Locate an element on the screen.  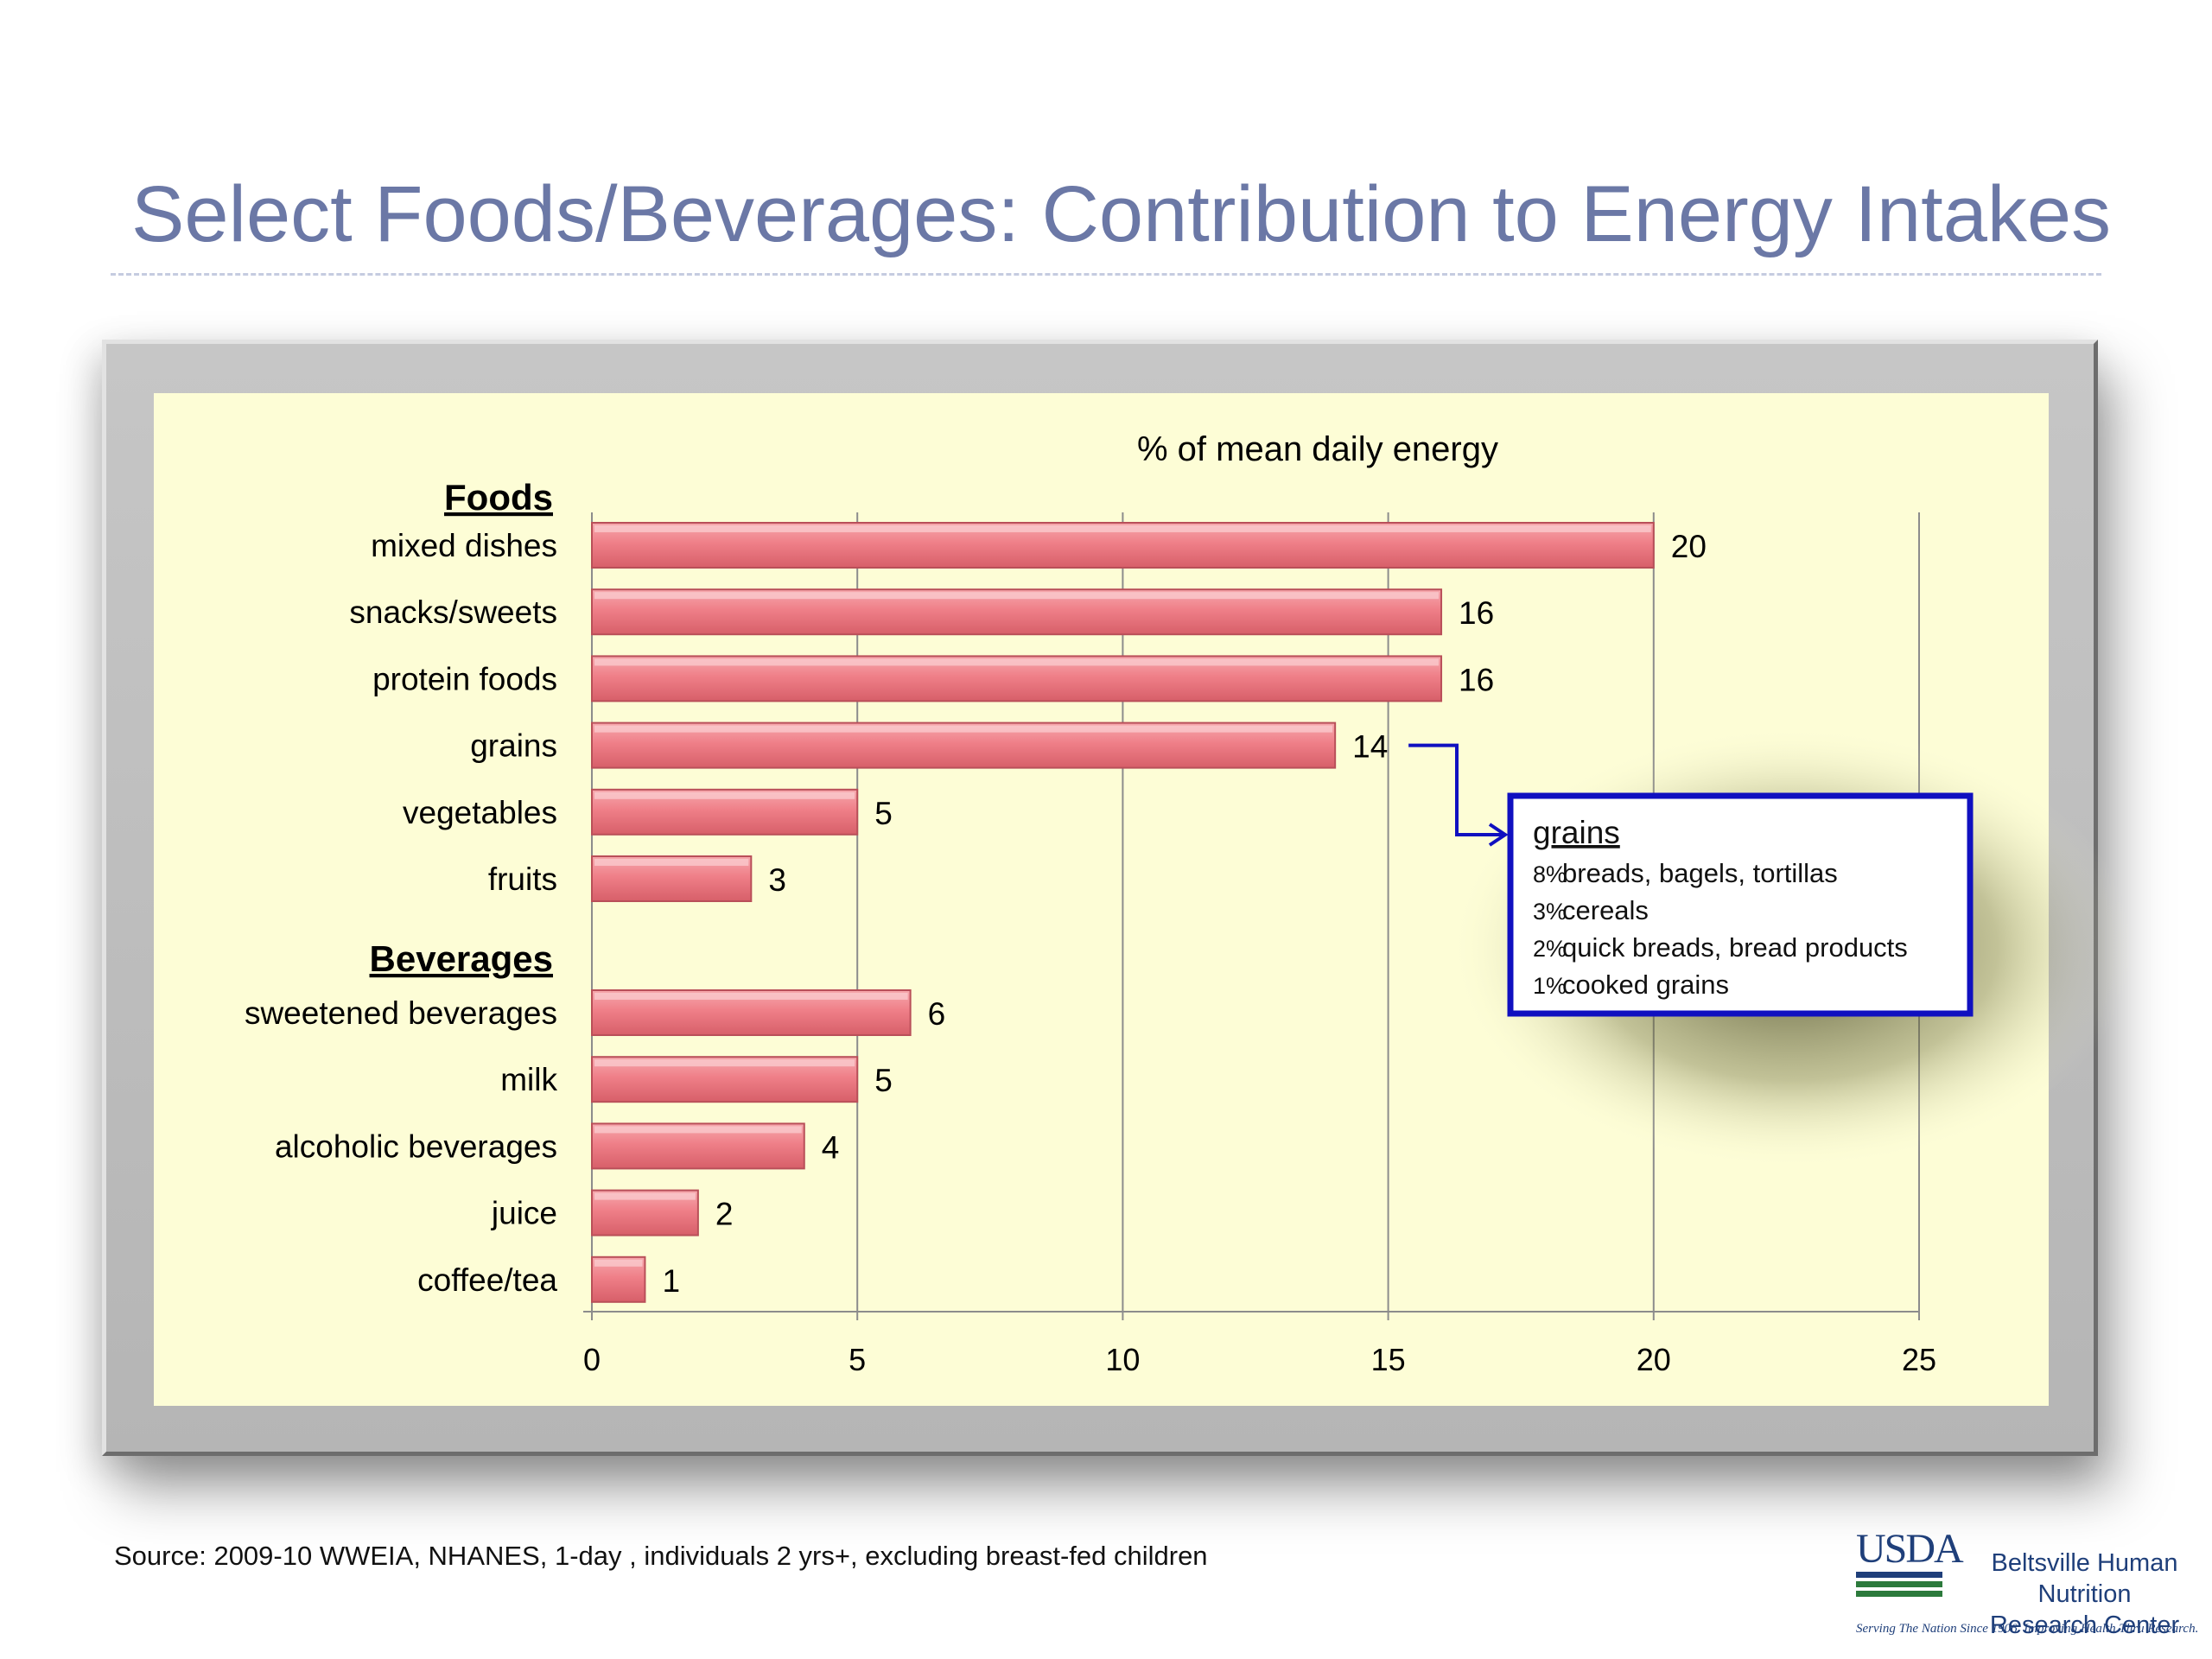
title-divider is located at coordinates (1106, 274).